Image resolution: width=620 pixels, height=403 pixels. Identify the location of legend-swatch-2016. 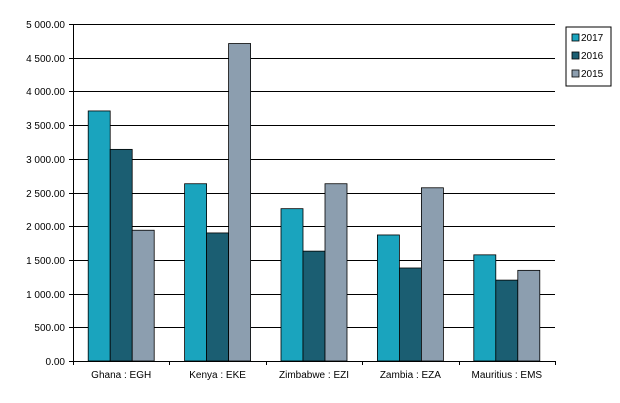
(575, 55).